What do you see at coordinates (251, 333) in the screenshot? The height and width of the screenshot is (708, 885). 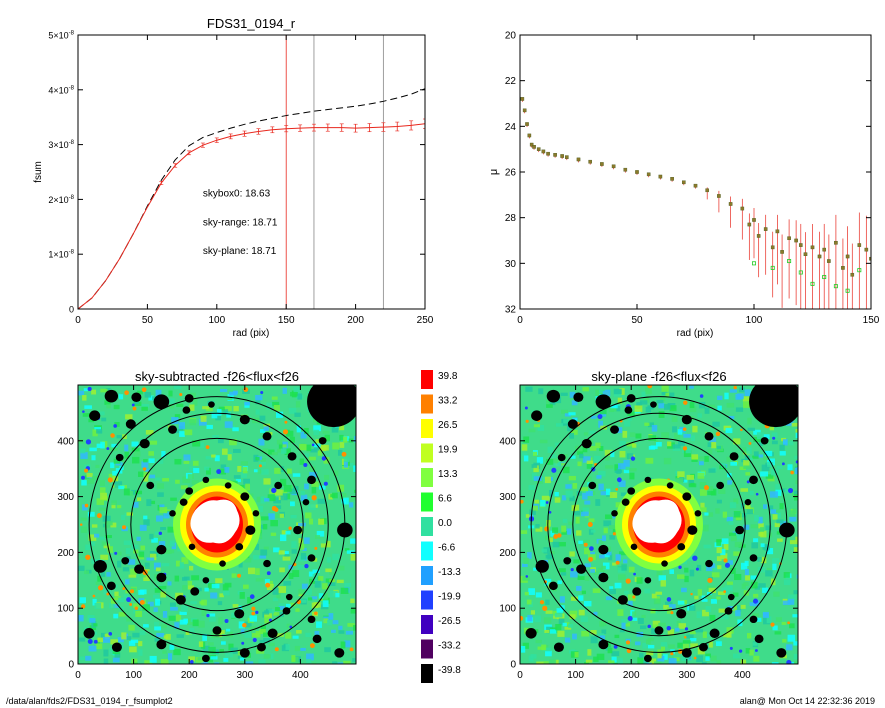 I see `x-axis-label: rad (pix)` at bounding box center [251, 333].